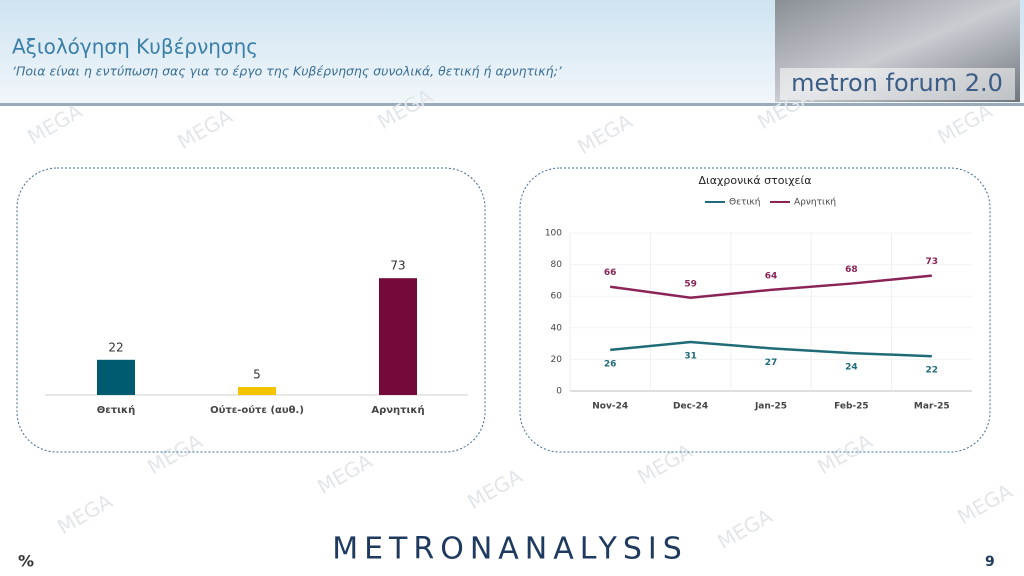 Image resolution: width=1024 pixels, height=576 pixels. Describe the element at coordinates (557, 297) in the screenshot. I see `y-tick-label: 60` at that location.